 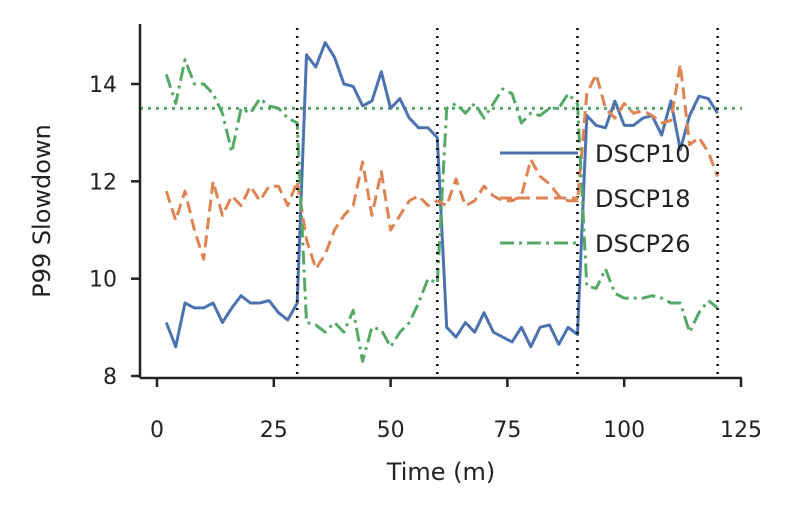 What do you see at coordinates (391, 430) in the screenshot?
I see `x-tick-label: 50` at bounding box center [391, 430].